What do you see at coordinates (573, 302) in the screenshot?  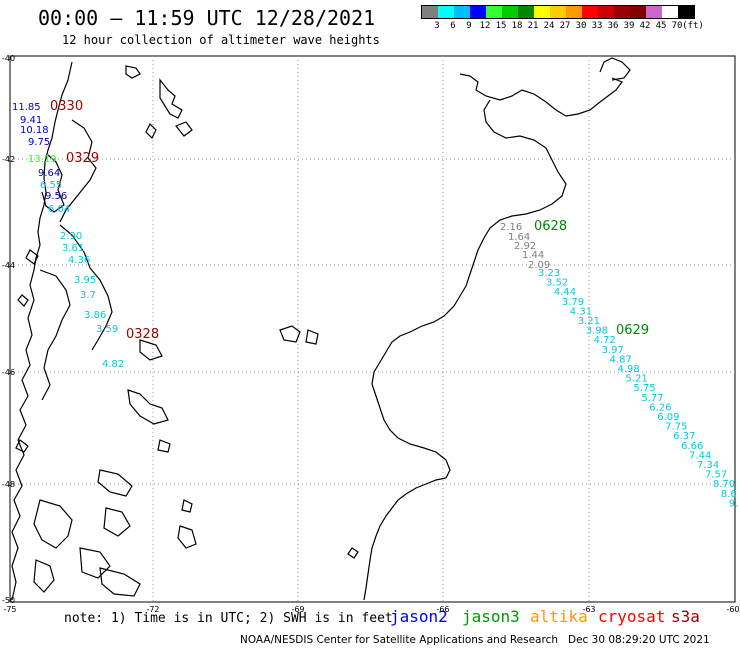 I see `wave-height-value: 3.79` at bounding box center [573, 302].